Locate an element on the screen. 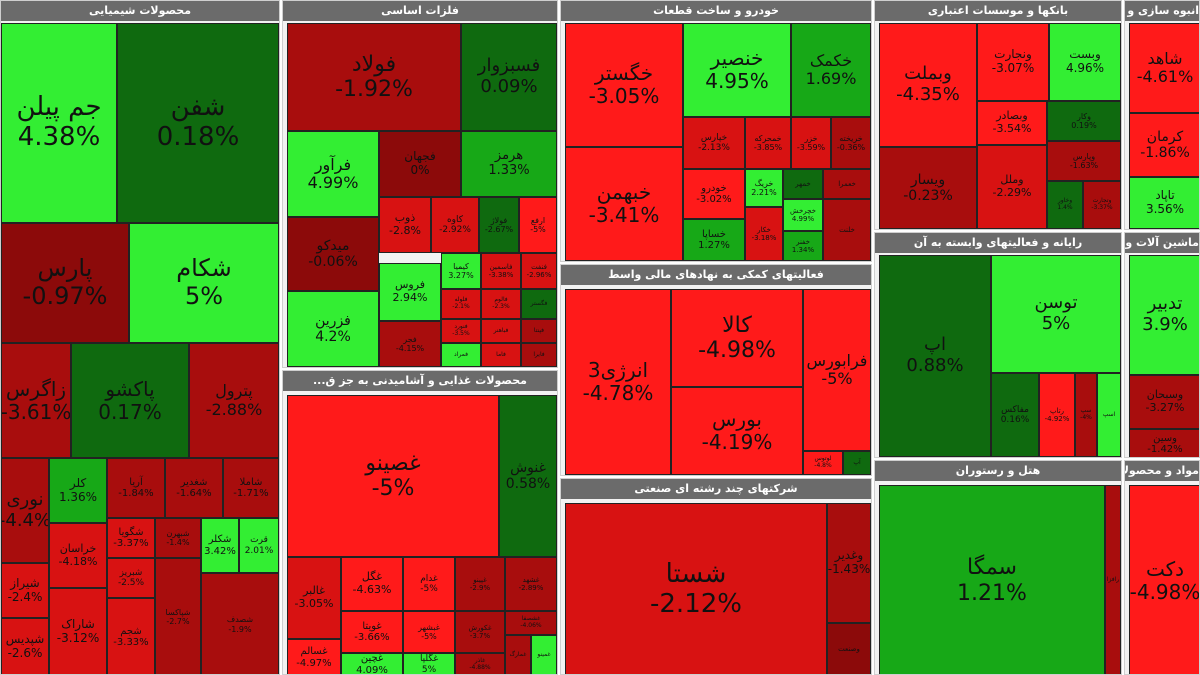 The height and width of the screenshot is (675, 1200). stock-tile: پارس -0.97% is located at coordinates (65, 283).